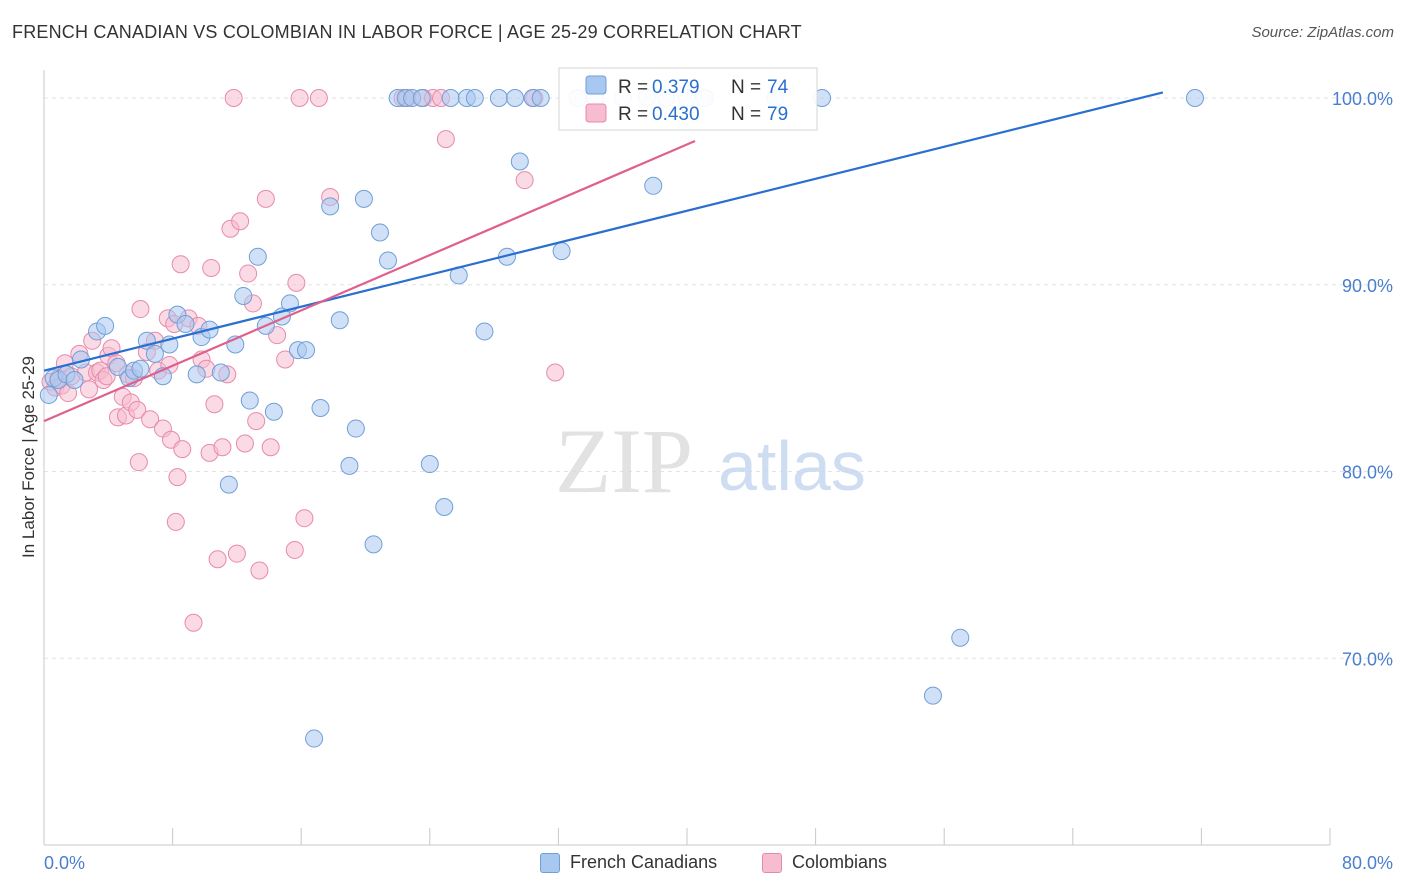  What do you see at coordinates (688, 99) in the screenshot?
I see `legend-top: R = 0.379 N = 74 R = 0.430 N = 79` at bounding box center [688, 99].